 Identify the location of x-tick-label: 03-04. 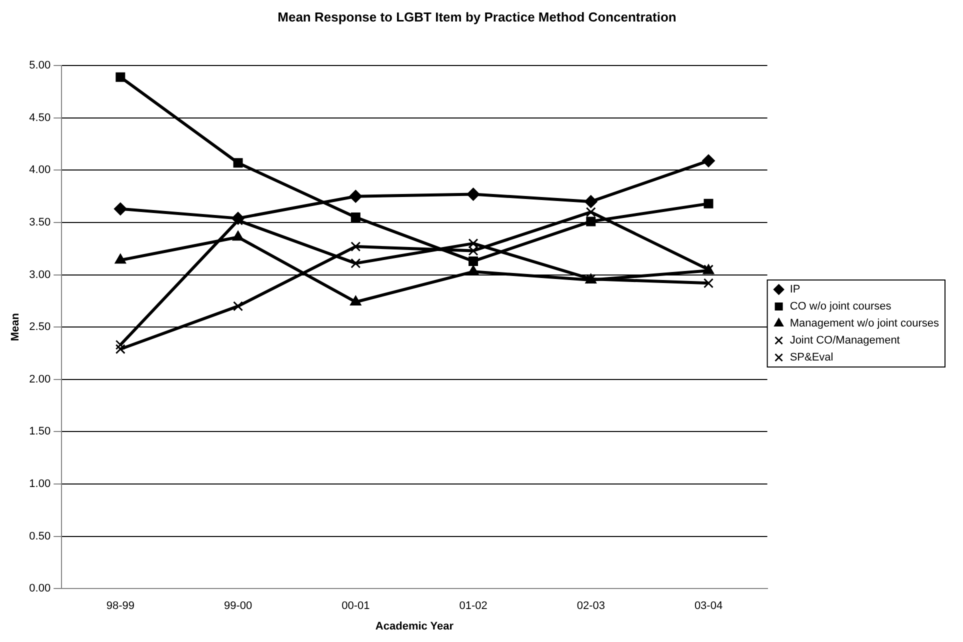
(708, 606).